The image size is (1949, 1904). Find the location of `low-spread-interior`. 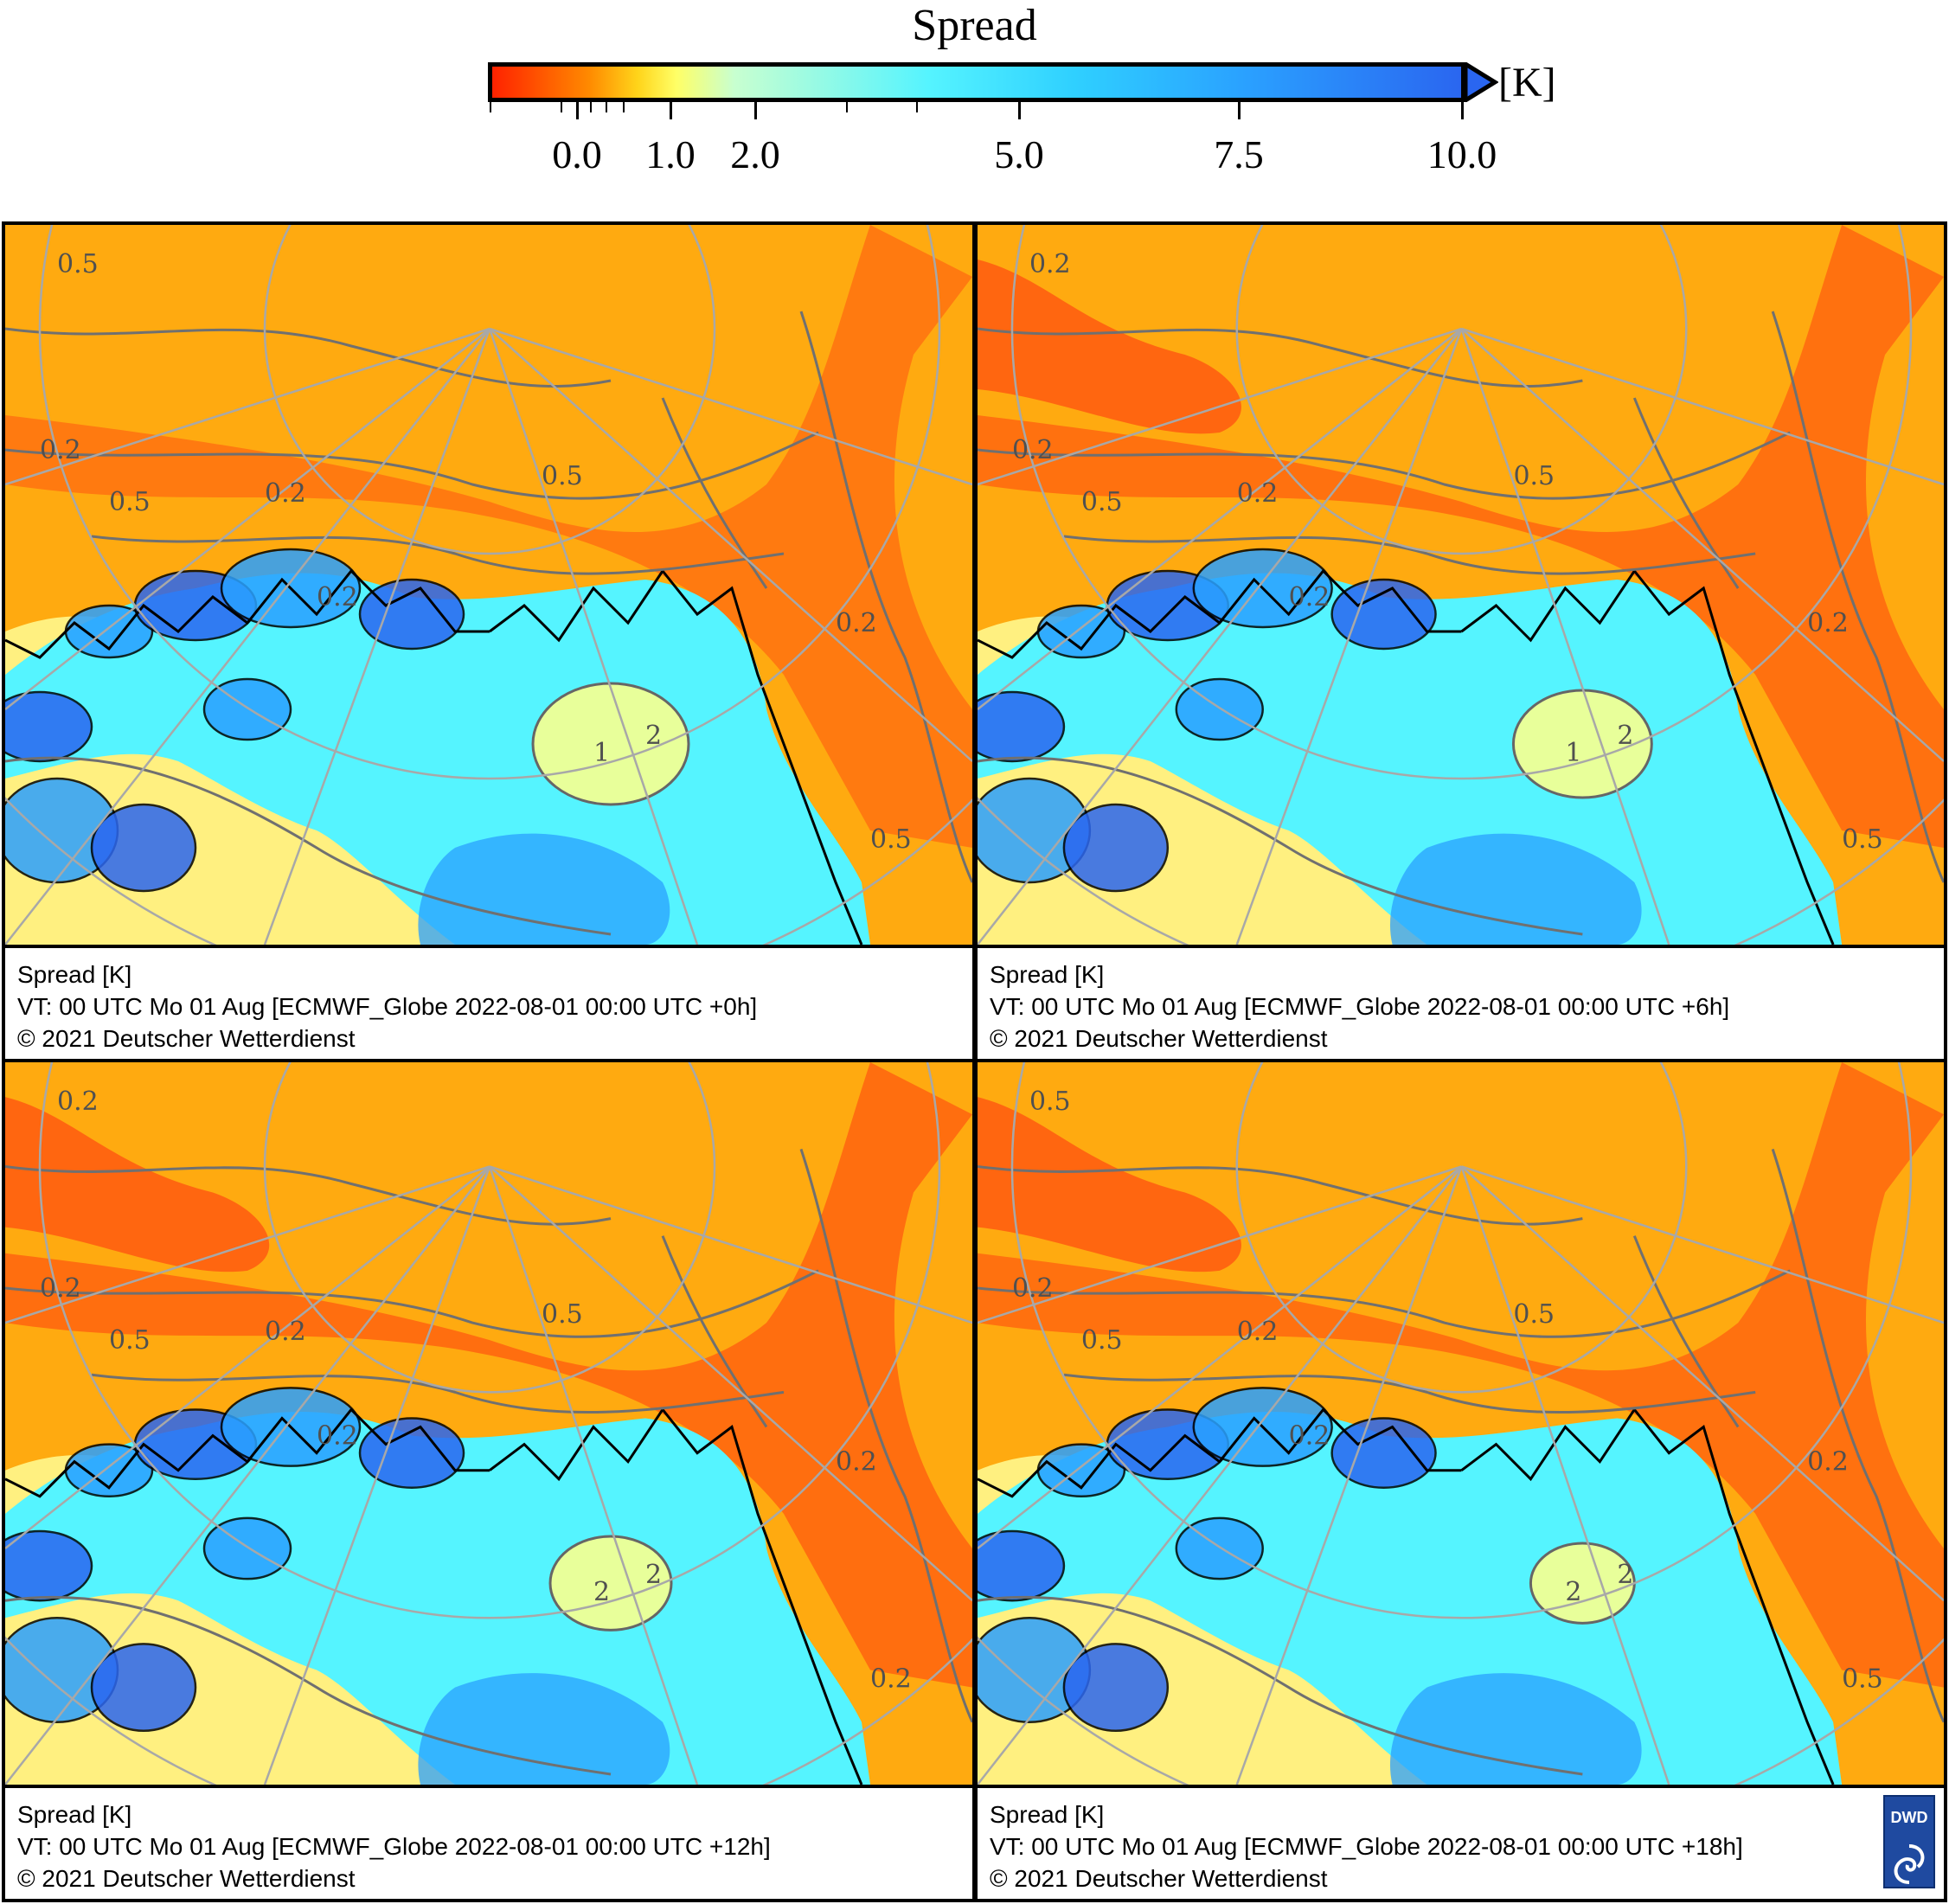

low-spread-interior is located at coordinates (610, 1583).